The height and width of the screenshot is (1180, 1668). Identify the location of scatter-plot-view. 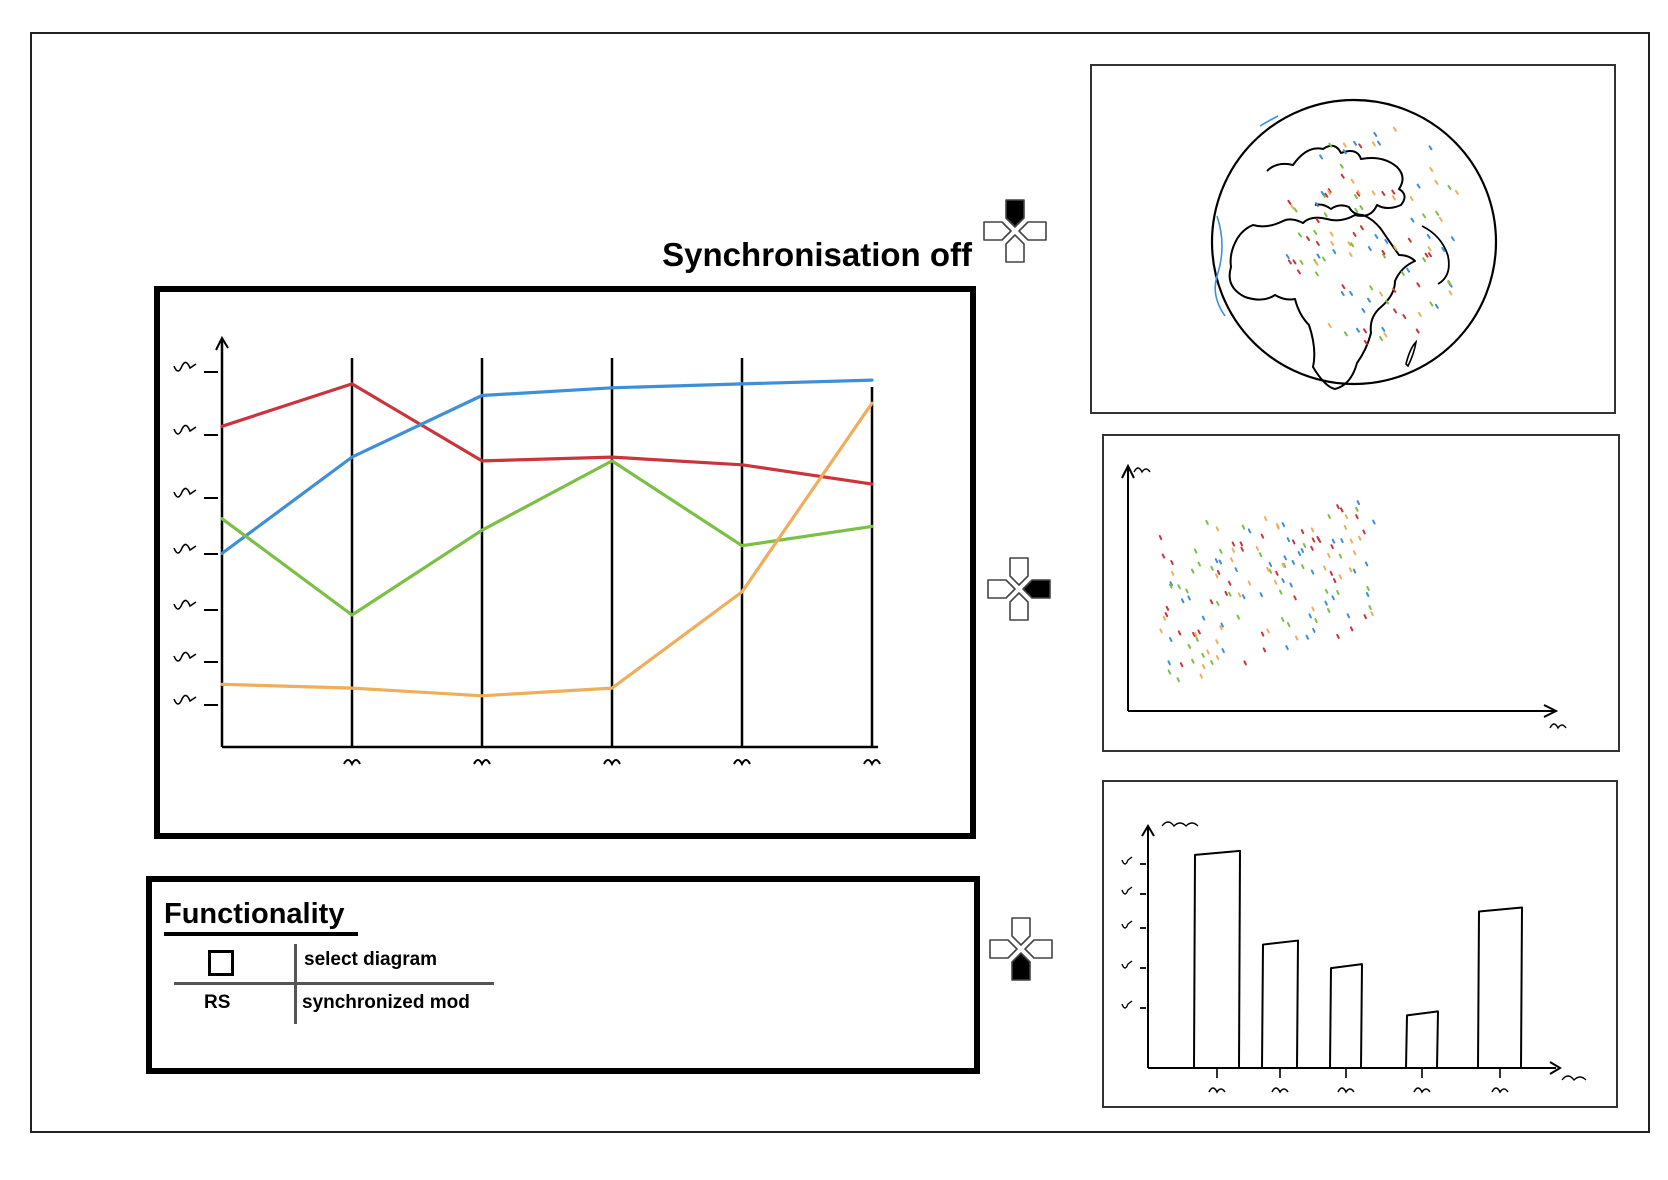
(1361, 593).